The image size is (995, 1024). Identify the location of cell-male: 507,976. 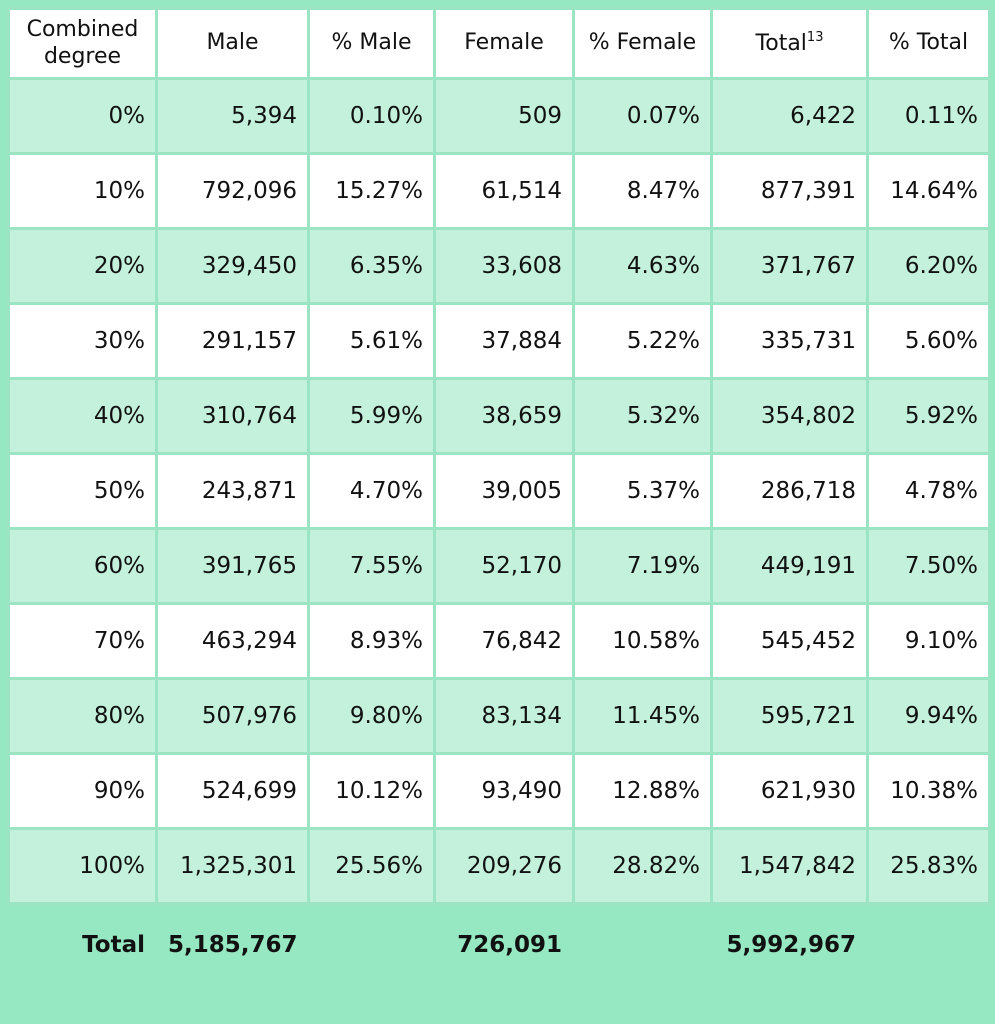
(232, 716).